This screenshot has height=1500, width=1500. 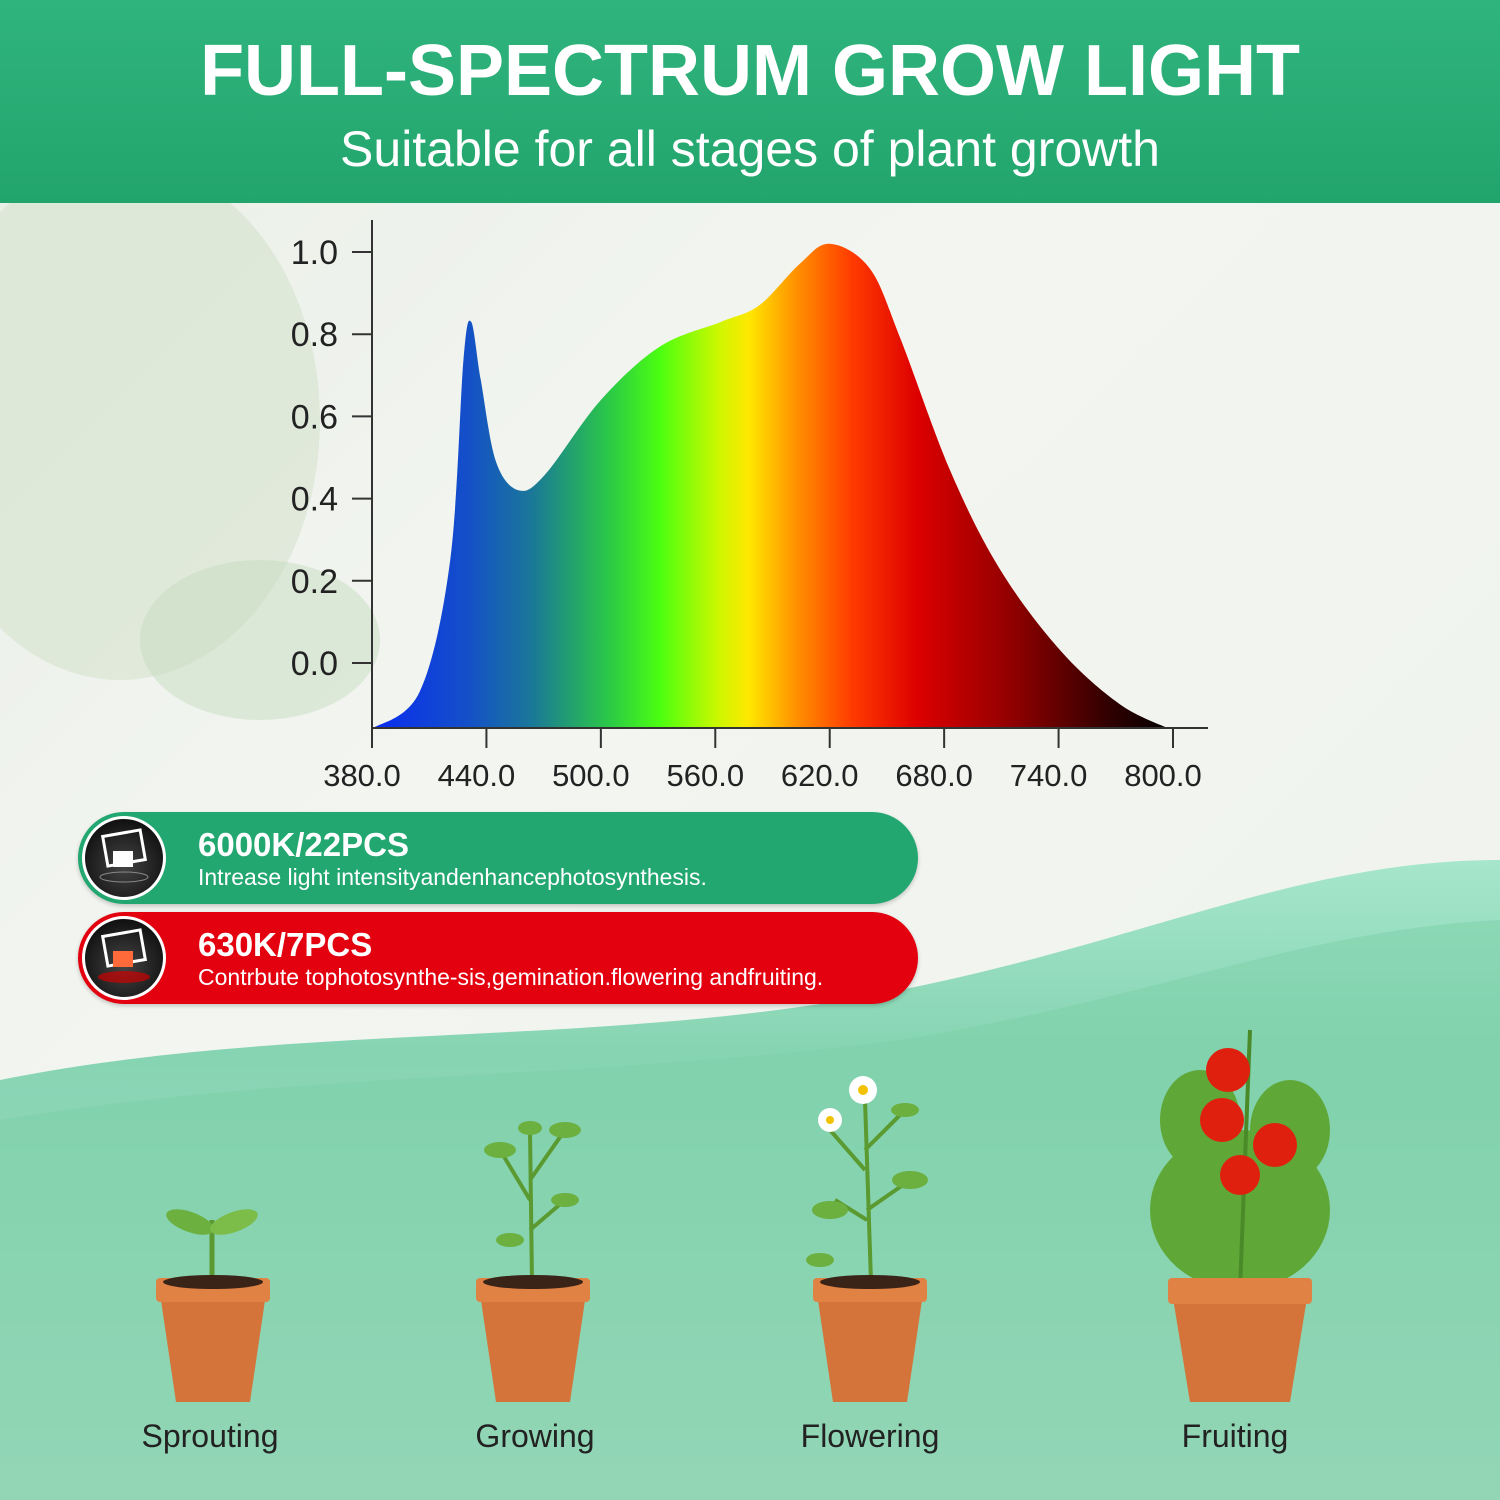 I want to click on x-tick-label: 440.0, so click(x=477, y=775).